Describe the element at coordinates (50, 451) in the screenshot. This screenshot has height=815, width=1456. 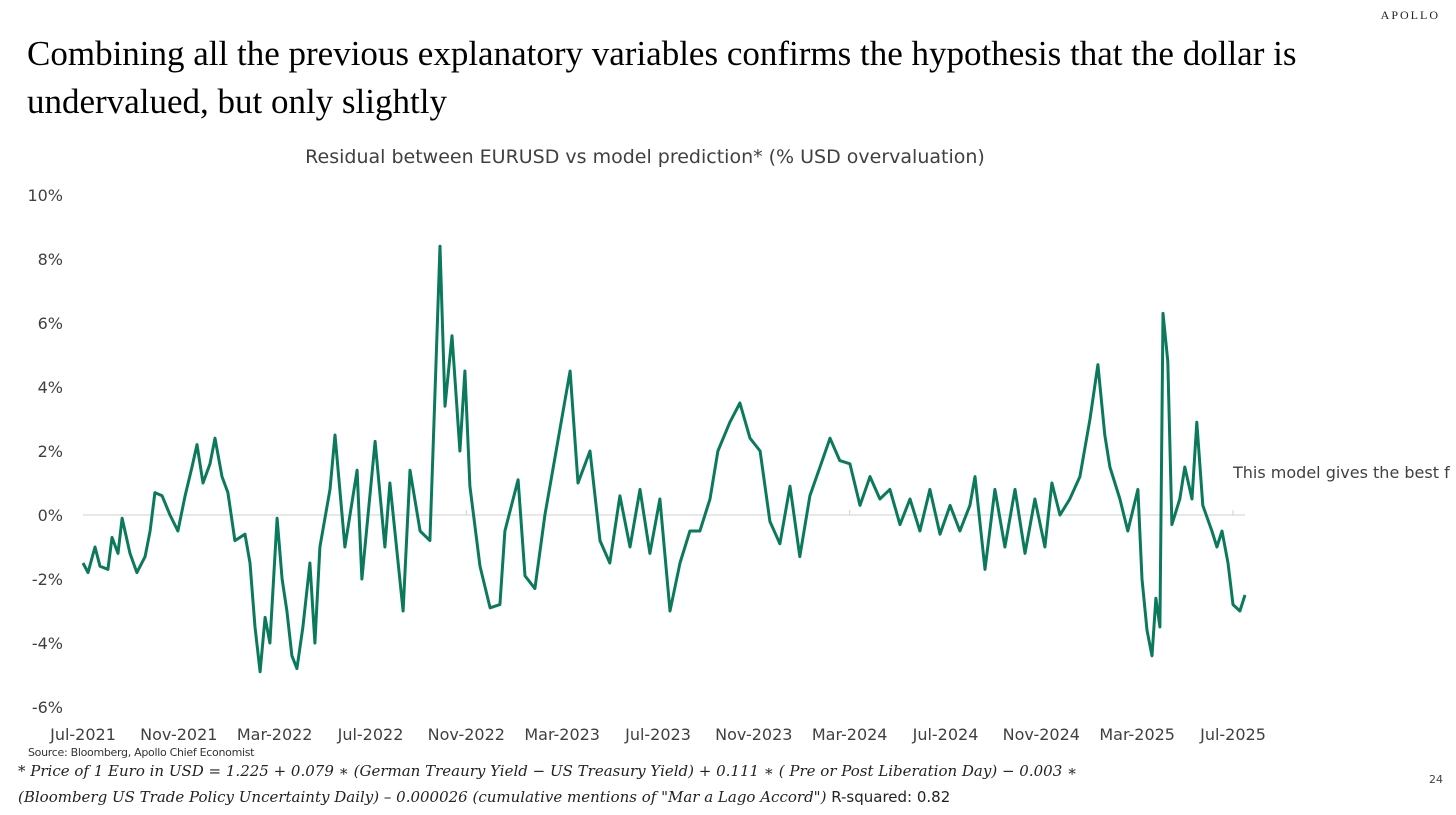
I see `y-tick-label: 2%` at that location.